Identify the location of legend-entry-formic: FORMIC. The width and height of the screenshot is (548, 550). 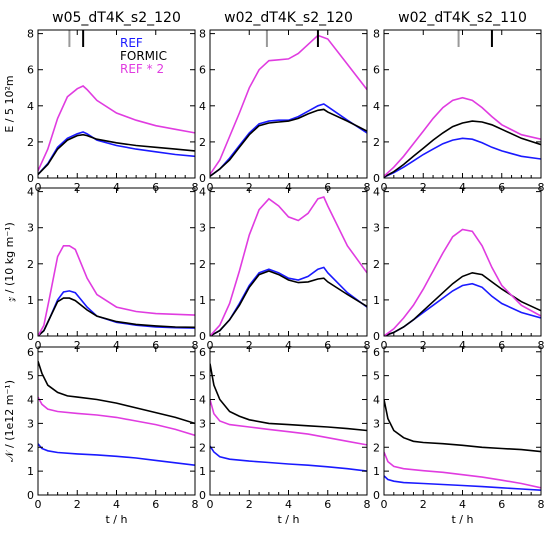
(143, 56).